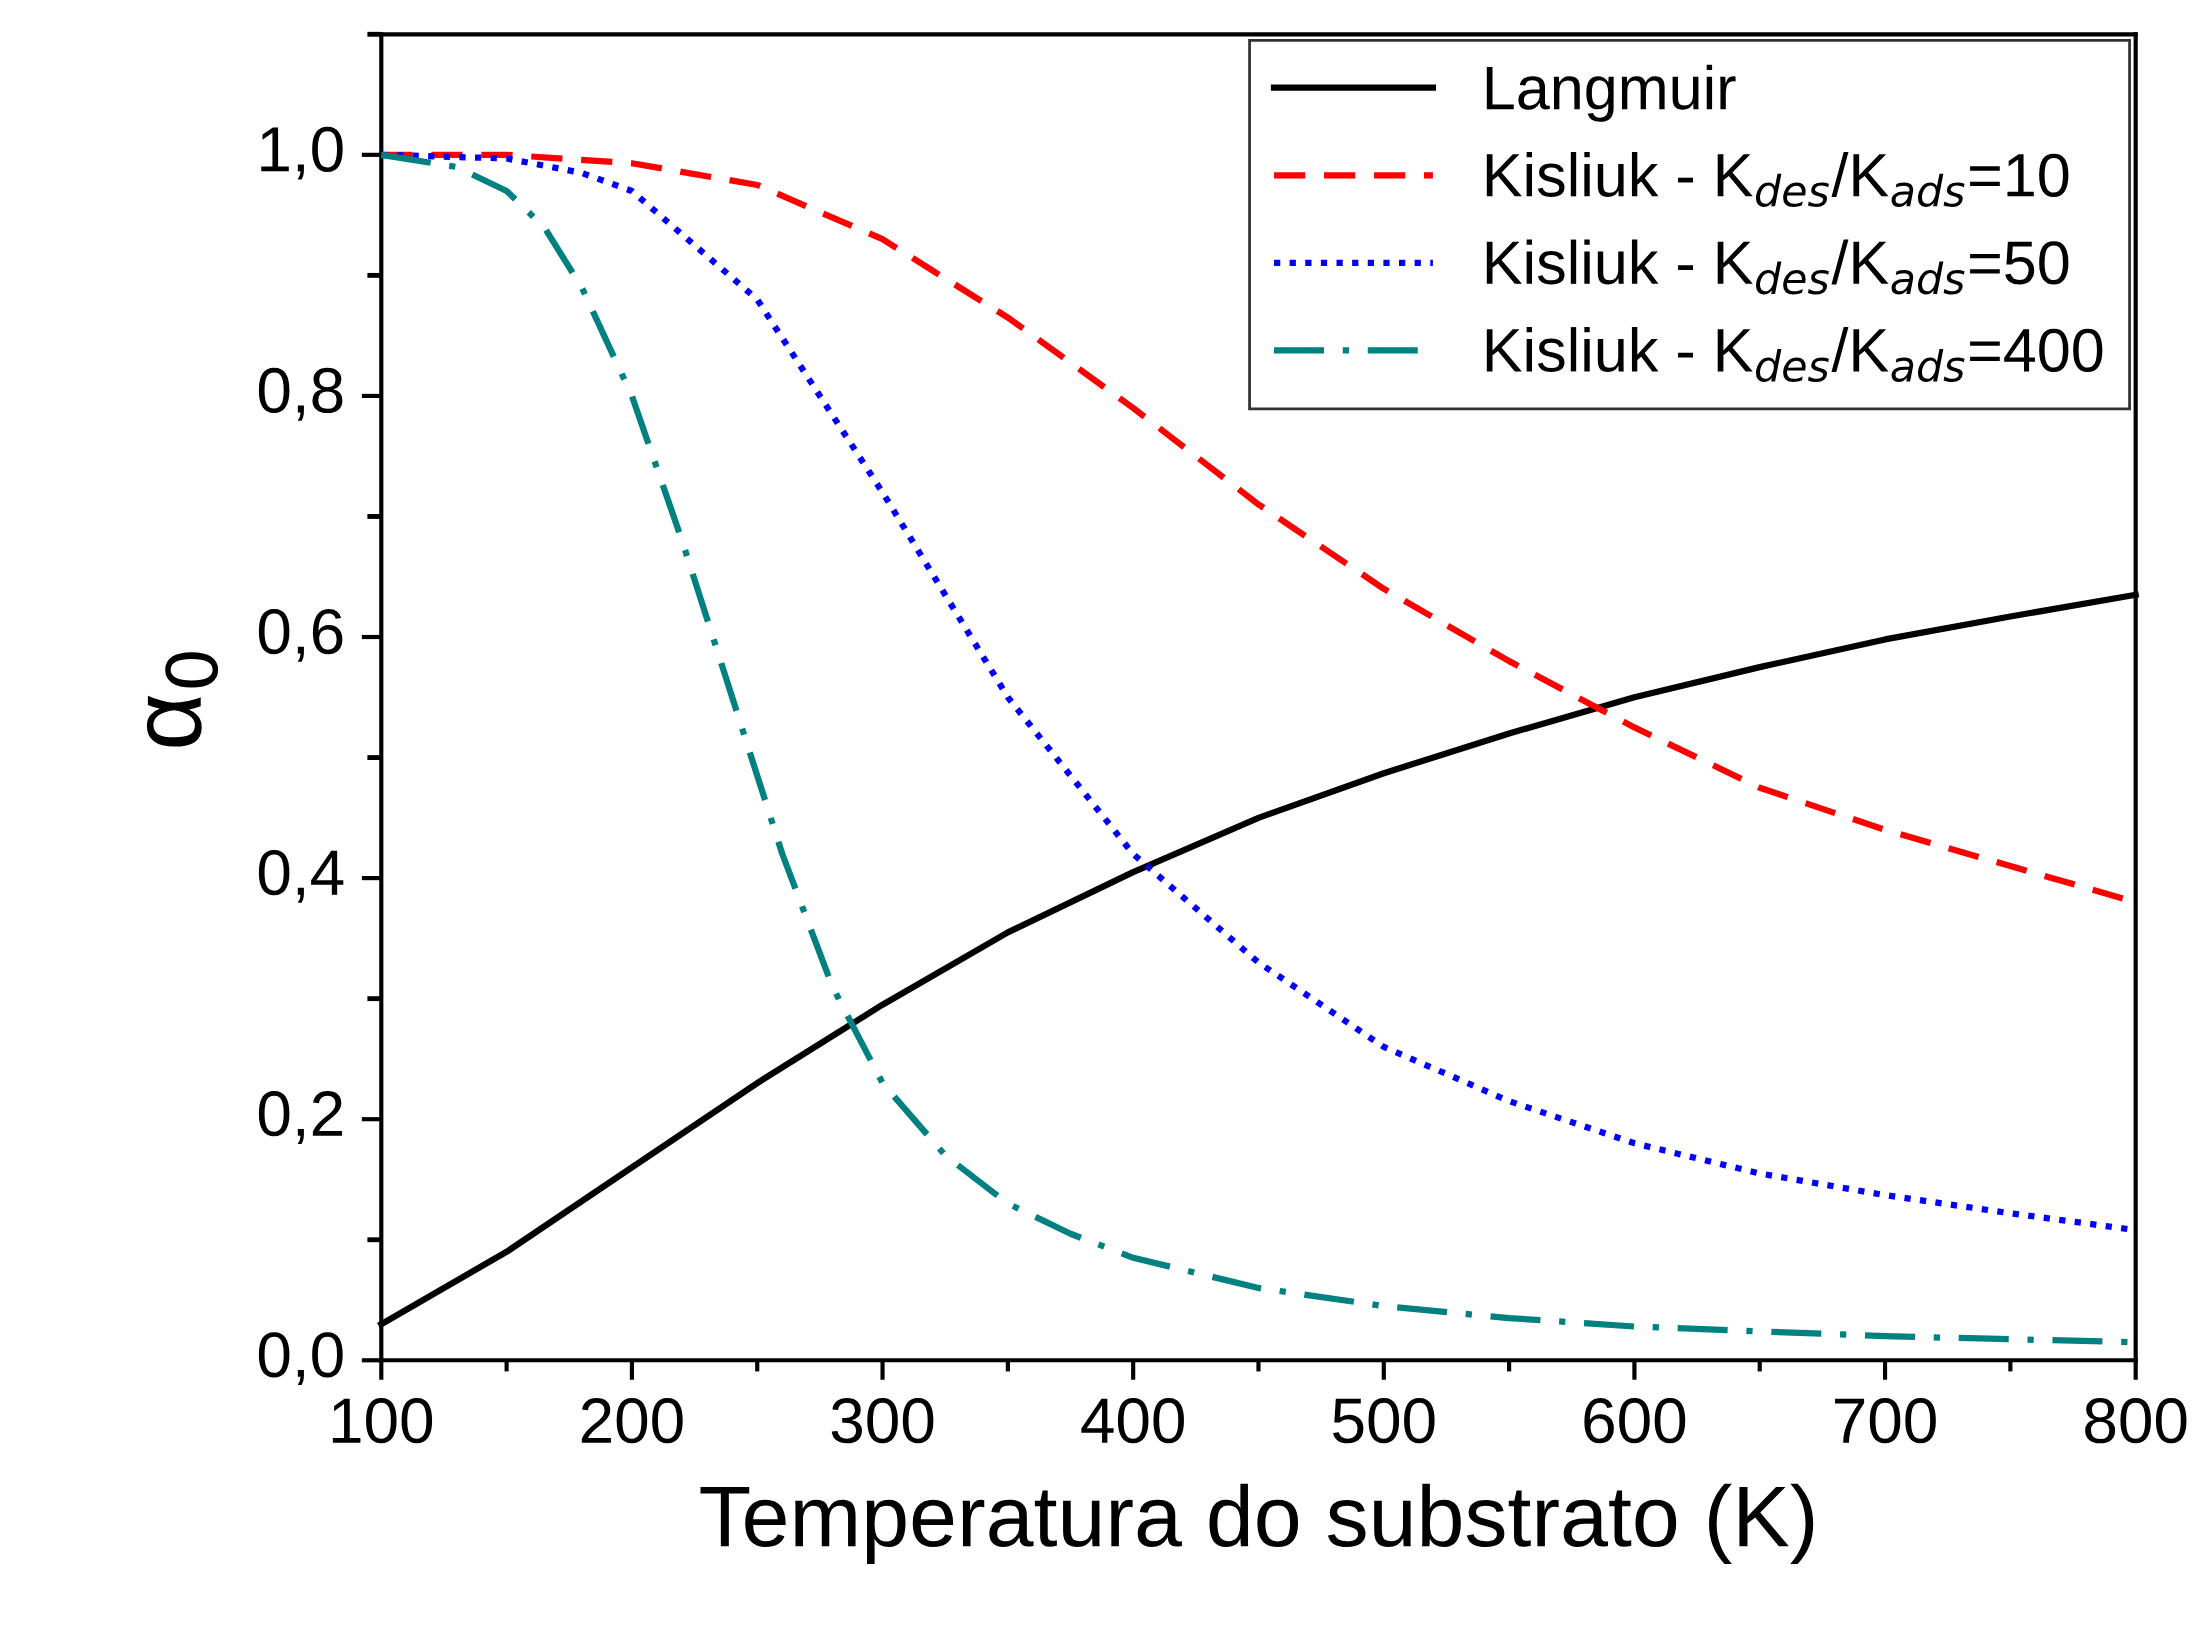 This screenshot has height=1633, width=2204. I want to click on y-tick-label: 0,6, so click(300, 635).